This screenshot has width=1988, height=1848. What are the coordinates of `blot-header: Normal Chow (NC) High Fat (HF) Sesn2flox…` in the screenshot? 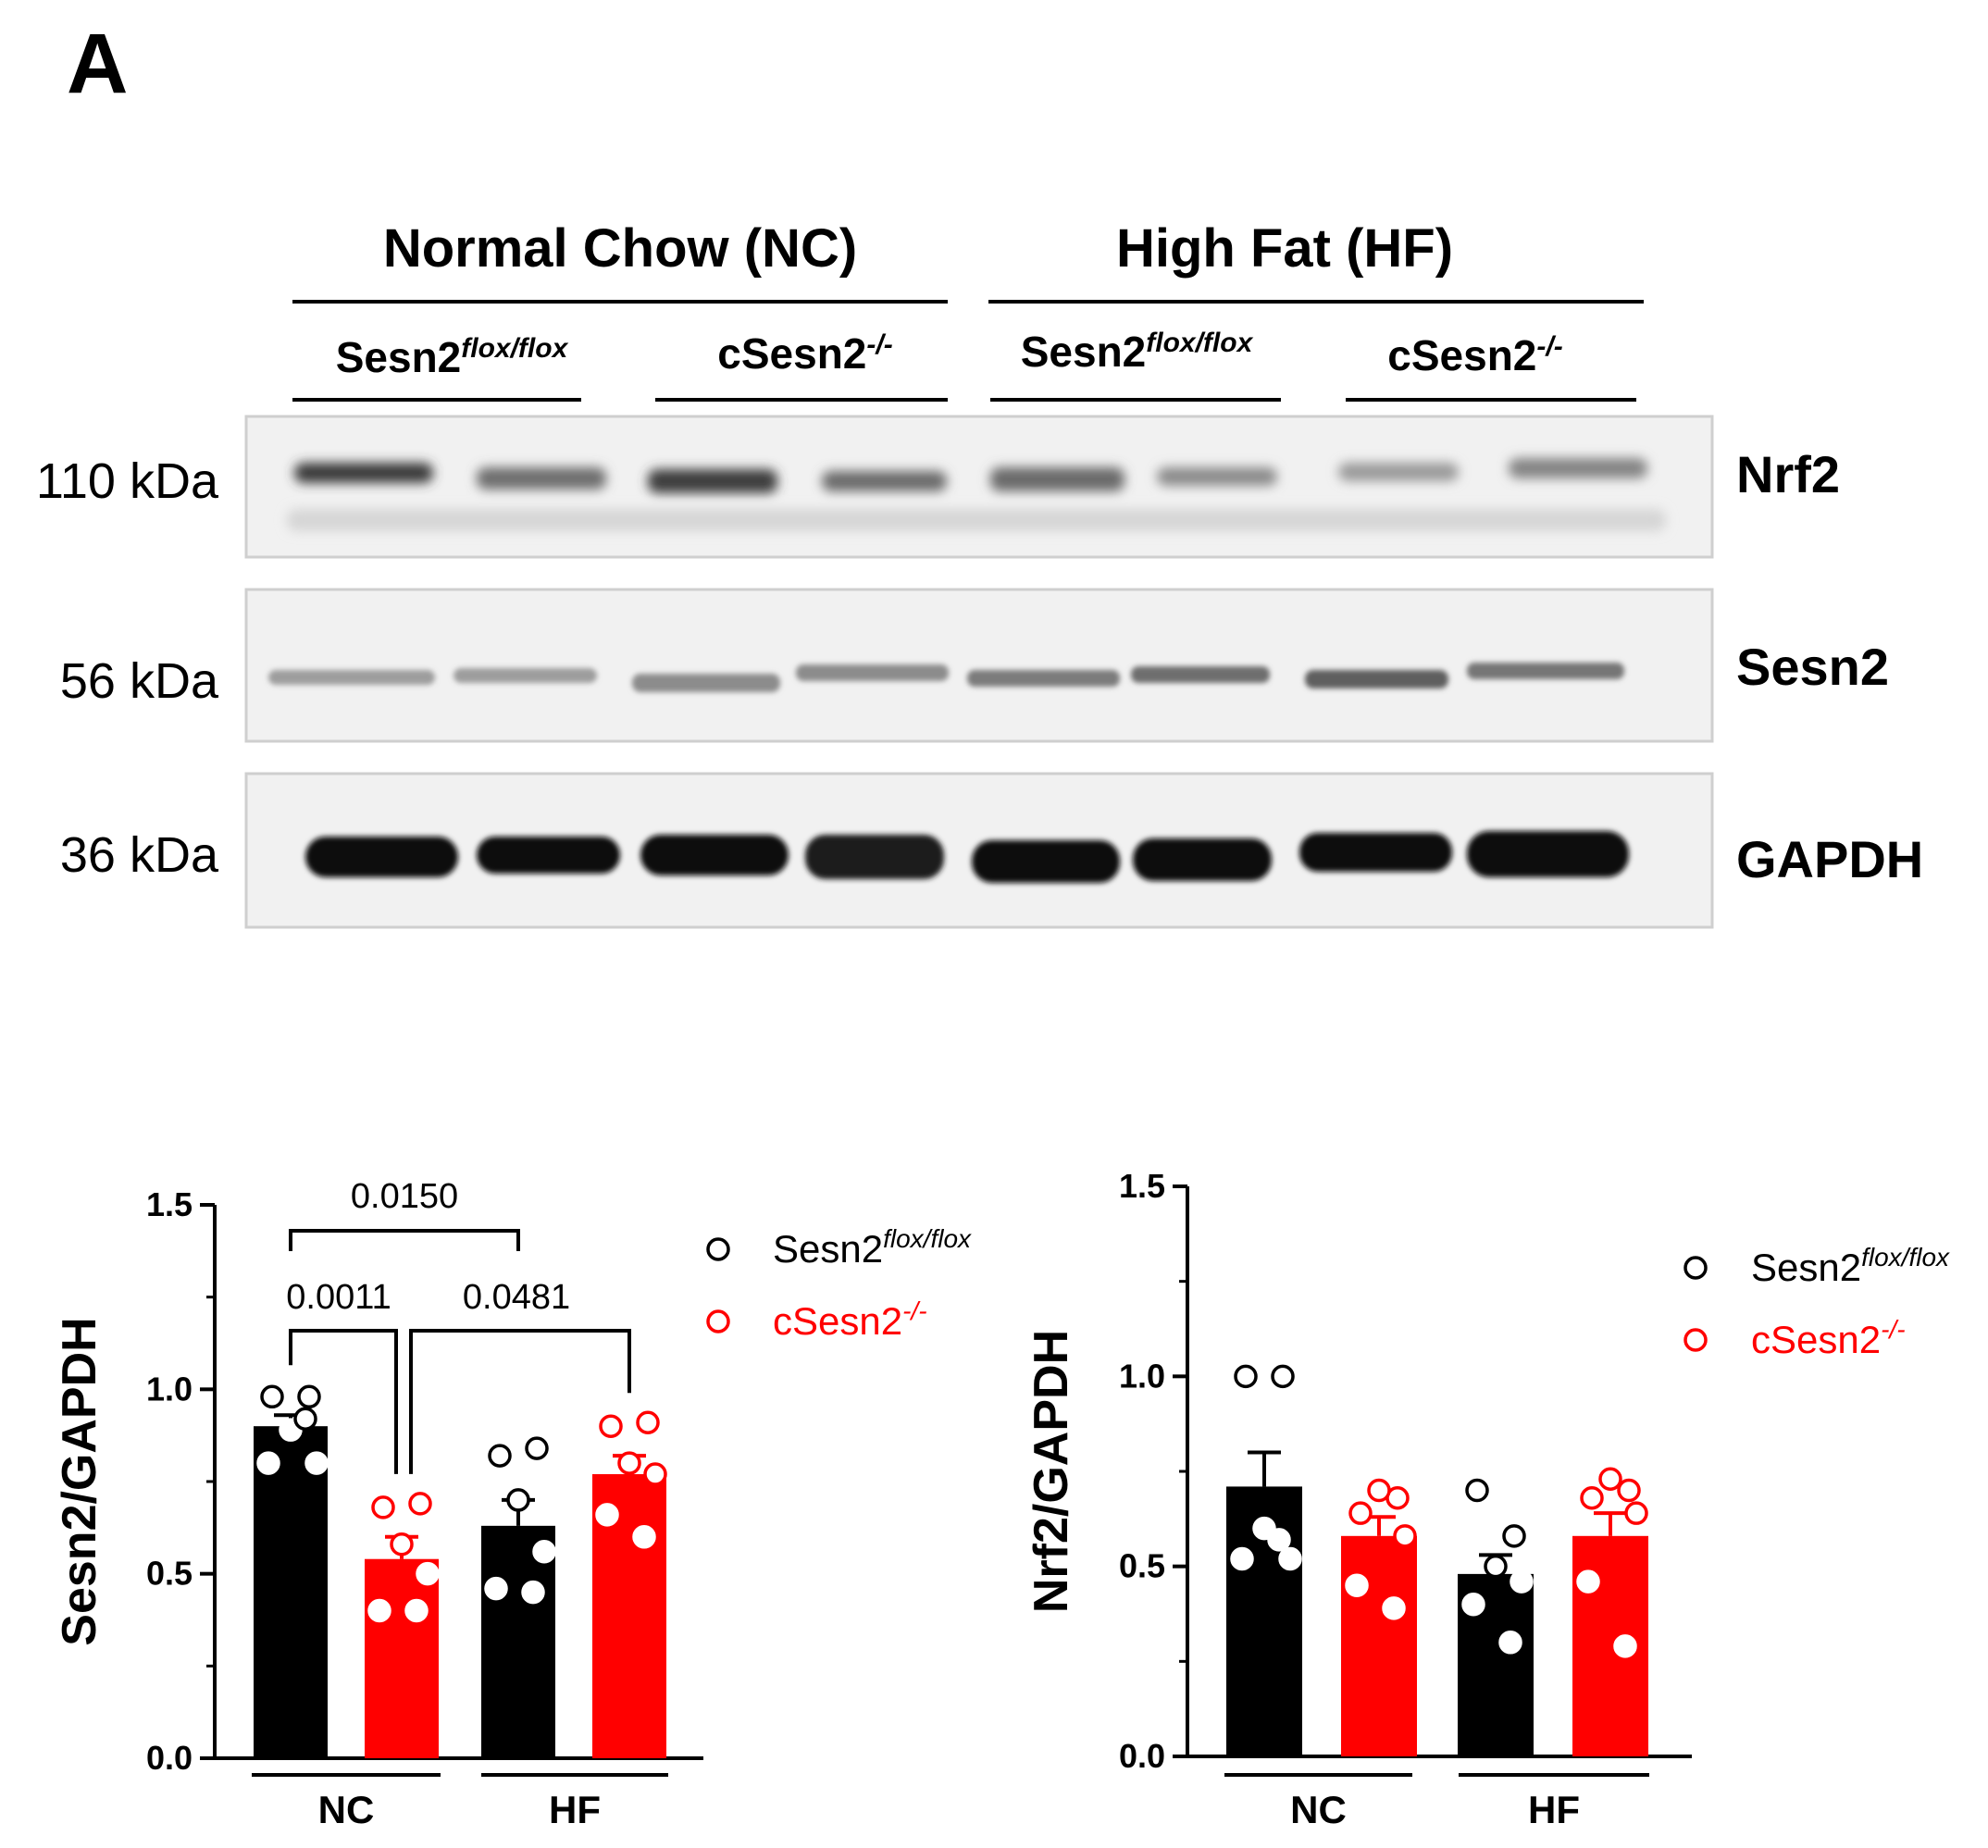 It's located at (968, 310).